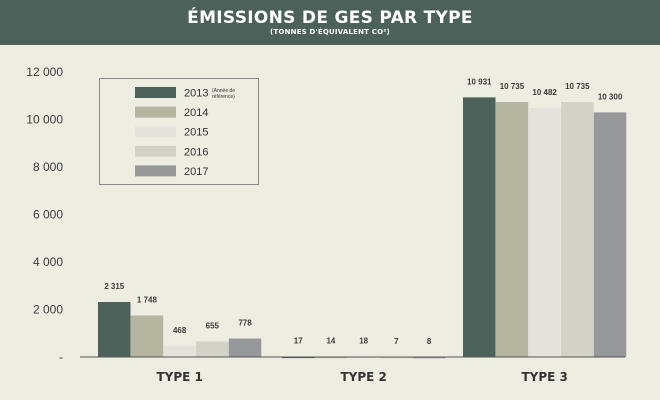  Describe the element at coordinates (180, 330) in the screenshot. I see `data-label: 468` at that location.